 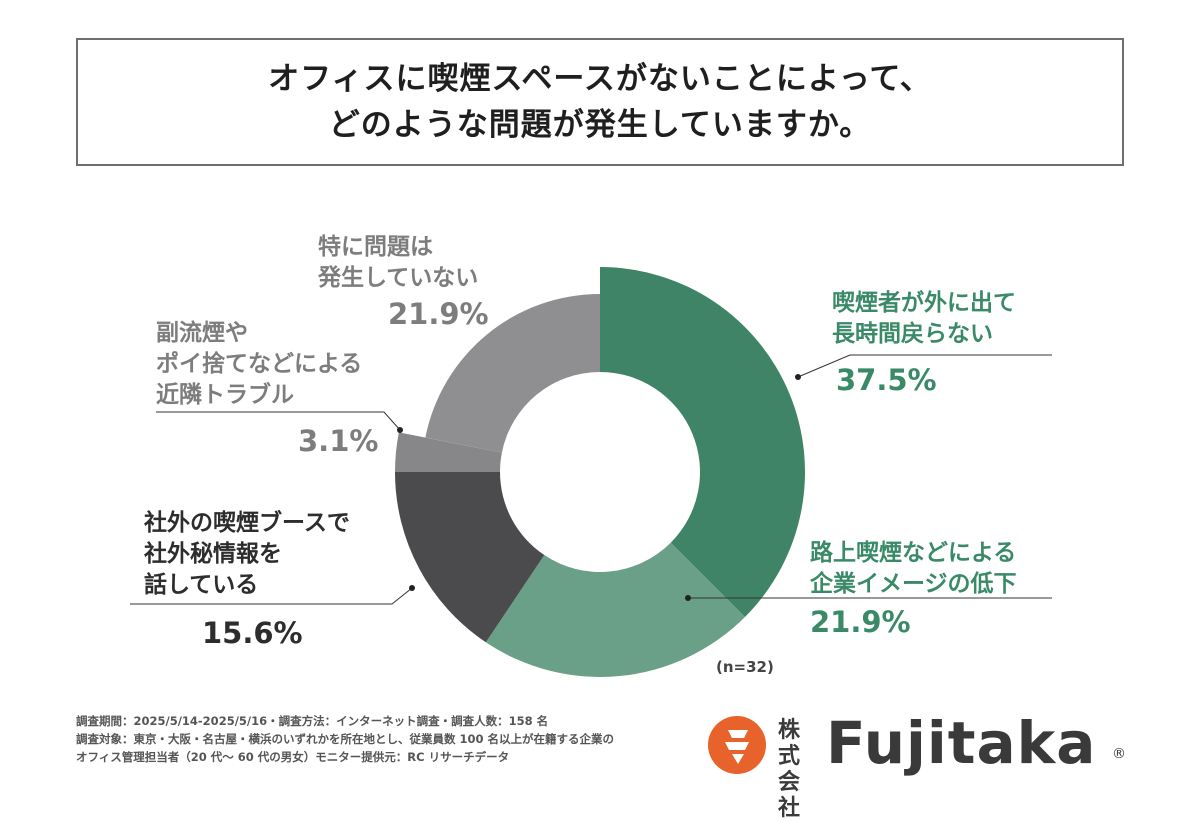 What do you see at coordinates (252, 633) in the screenshot?
I see `slice-percent: 15.6%` at bounding box center [252, 633].